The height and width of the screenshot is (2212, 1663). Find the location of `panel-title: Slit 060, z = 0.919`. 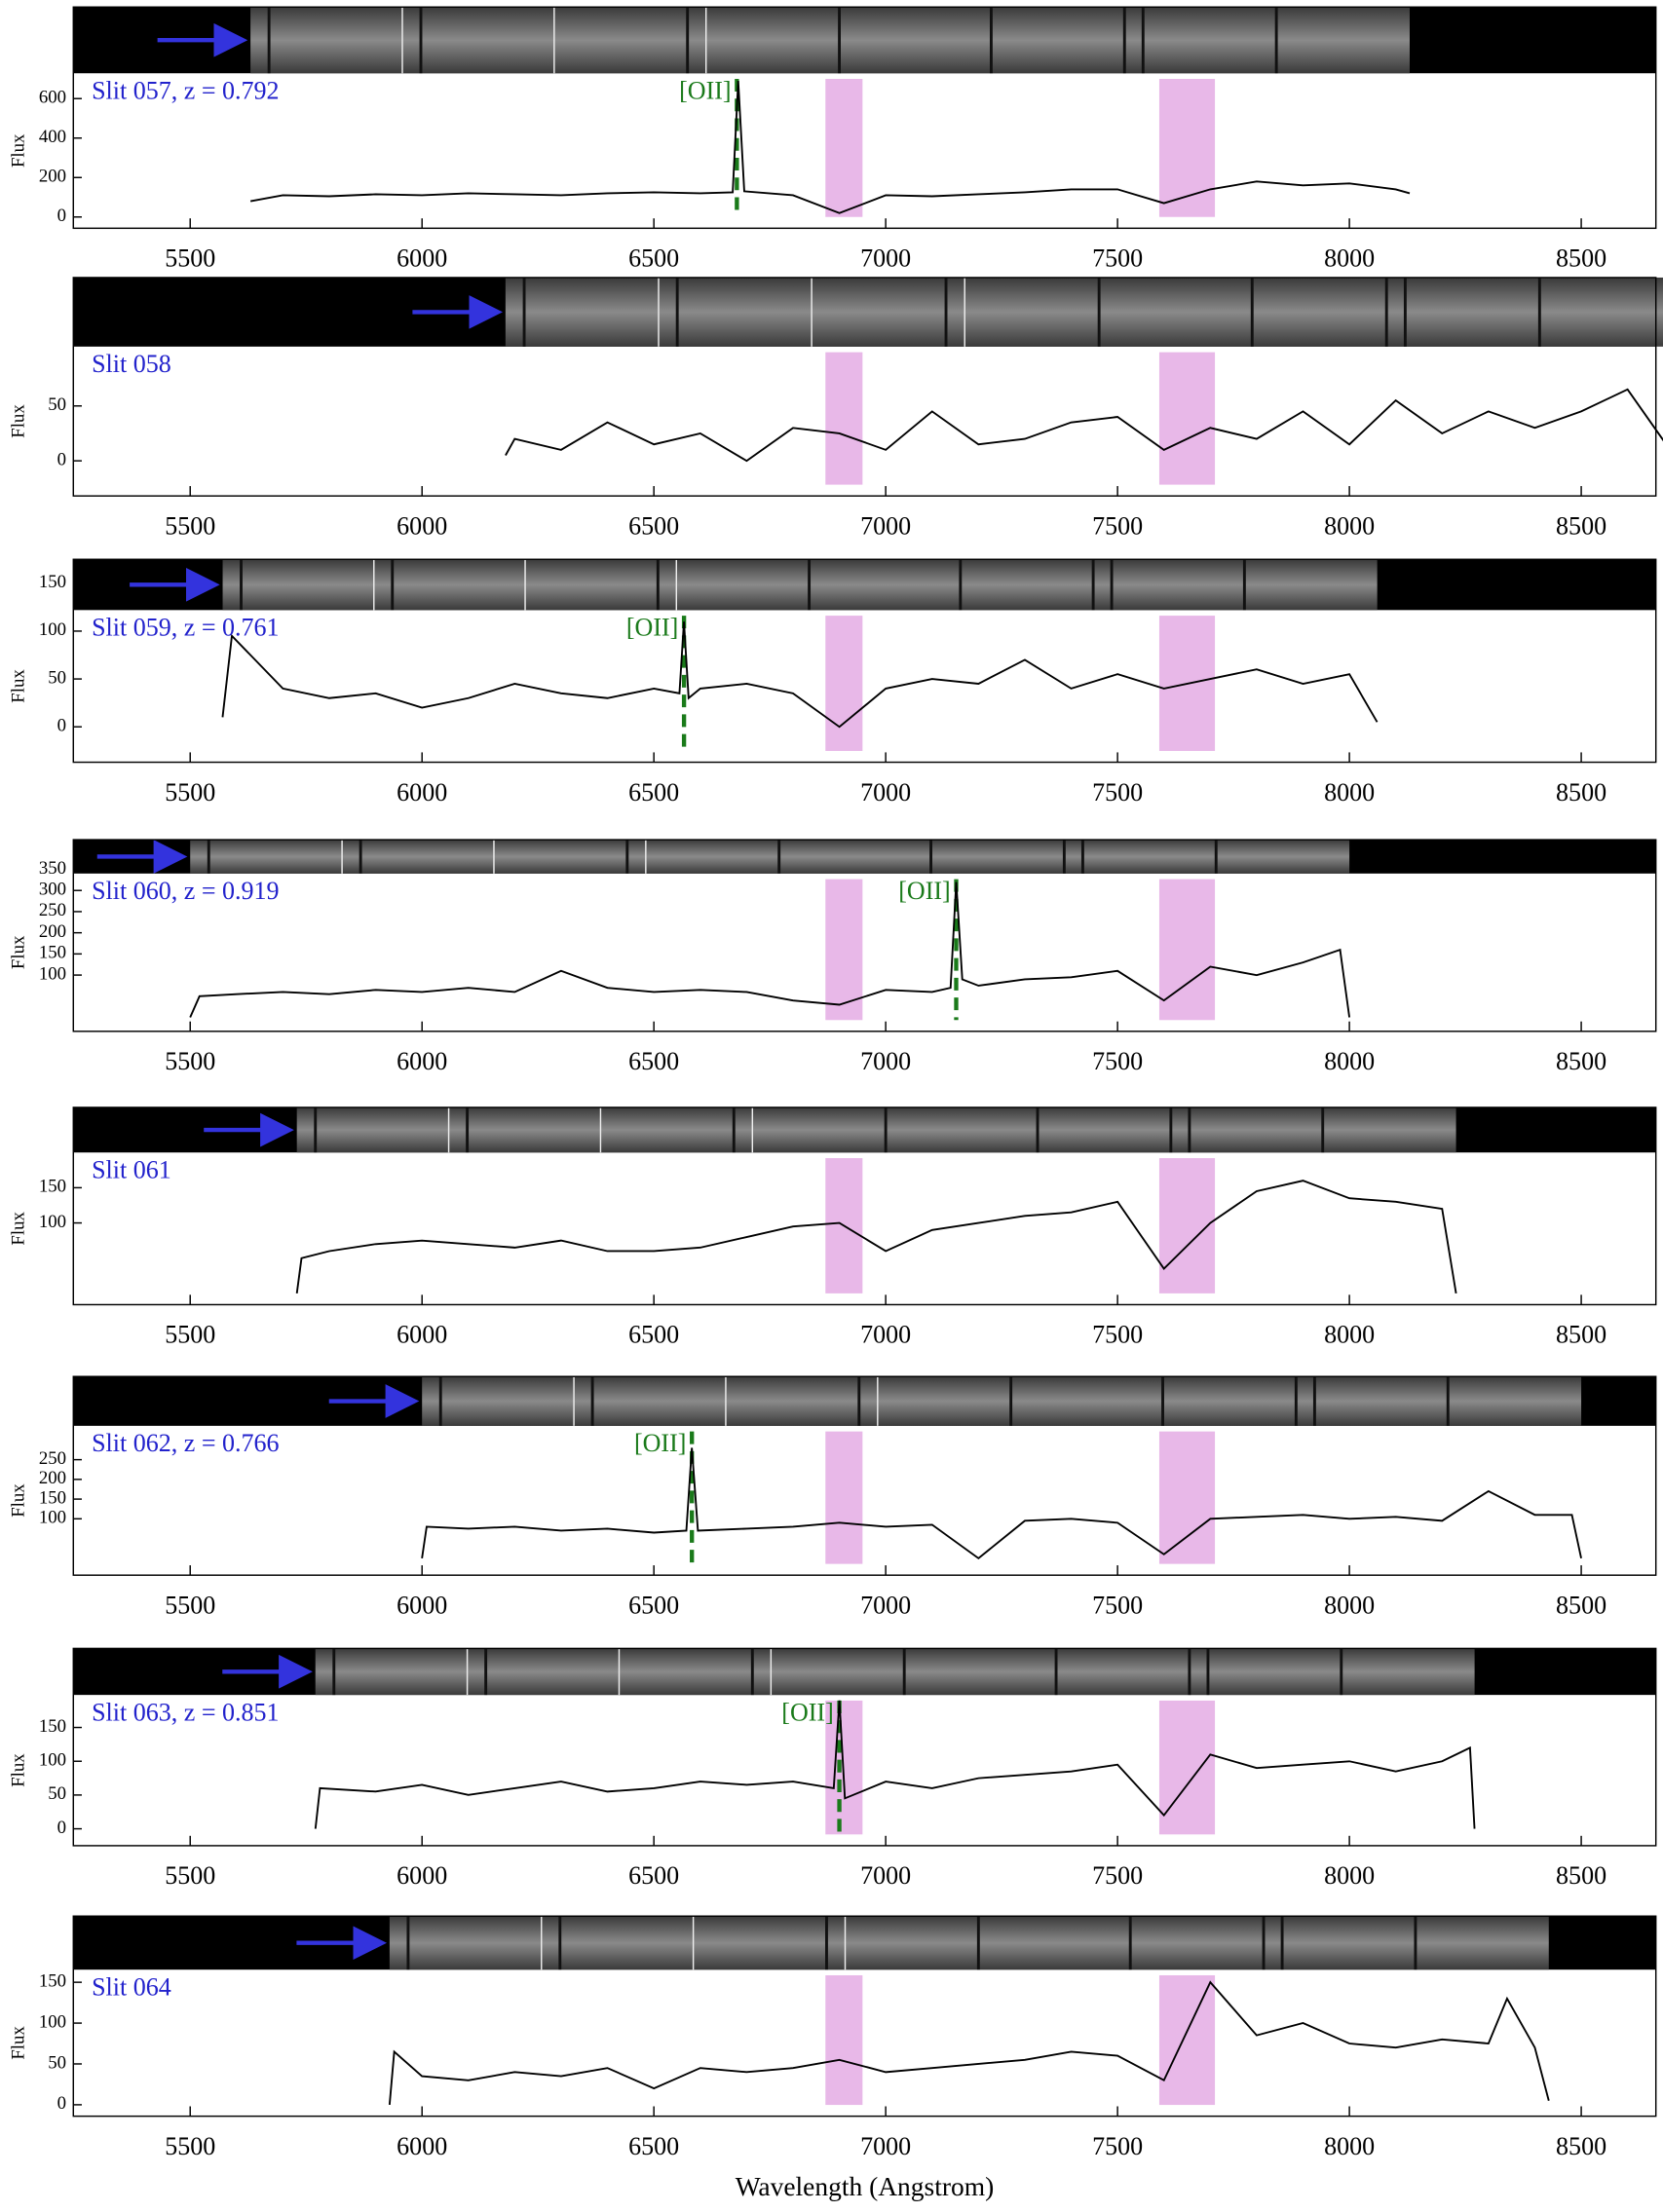

panel-title: Slit 060, z = 0.919 is located at coordinates (185, 891).